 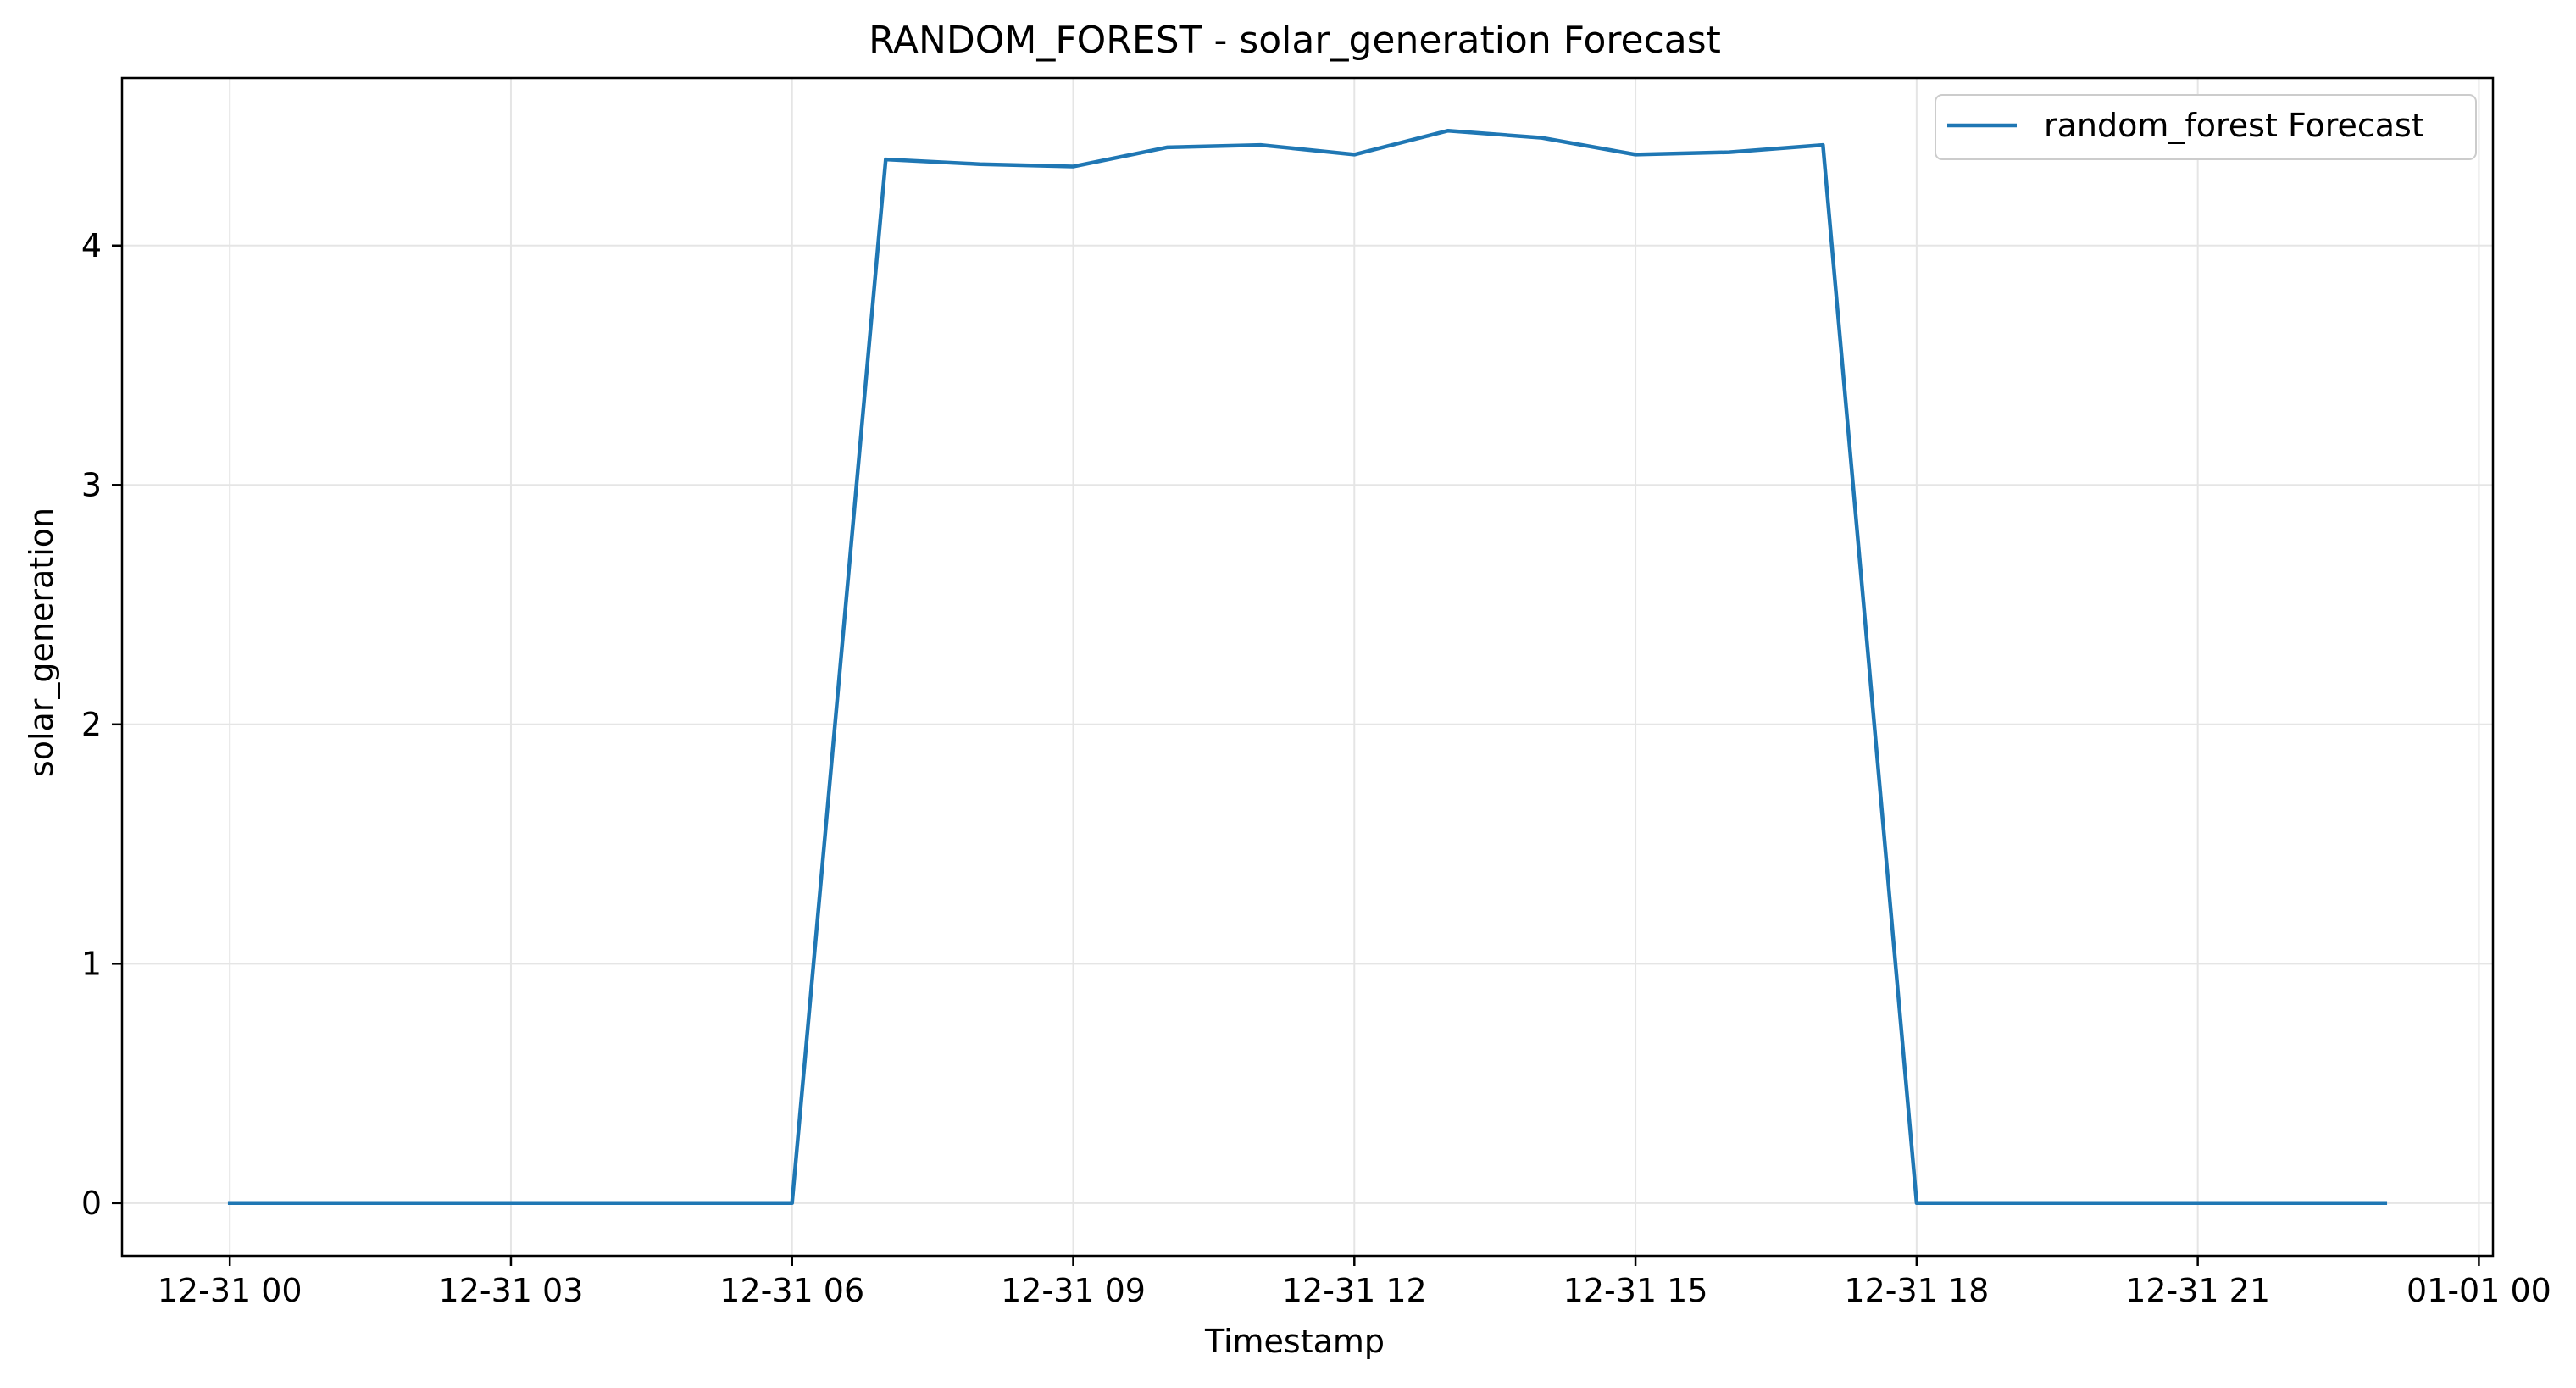 I want to click on legend: random_forest Forecast, so click(x=2205, y=127).